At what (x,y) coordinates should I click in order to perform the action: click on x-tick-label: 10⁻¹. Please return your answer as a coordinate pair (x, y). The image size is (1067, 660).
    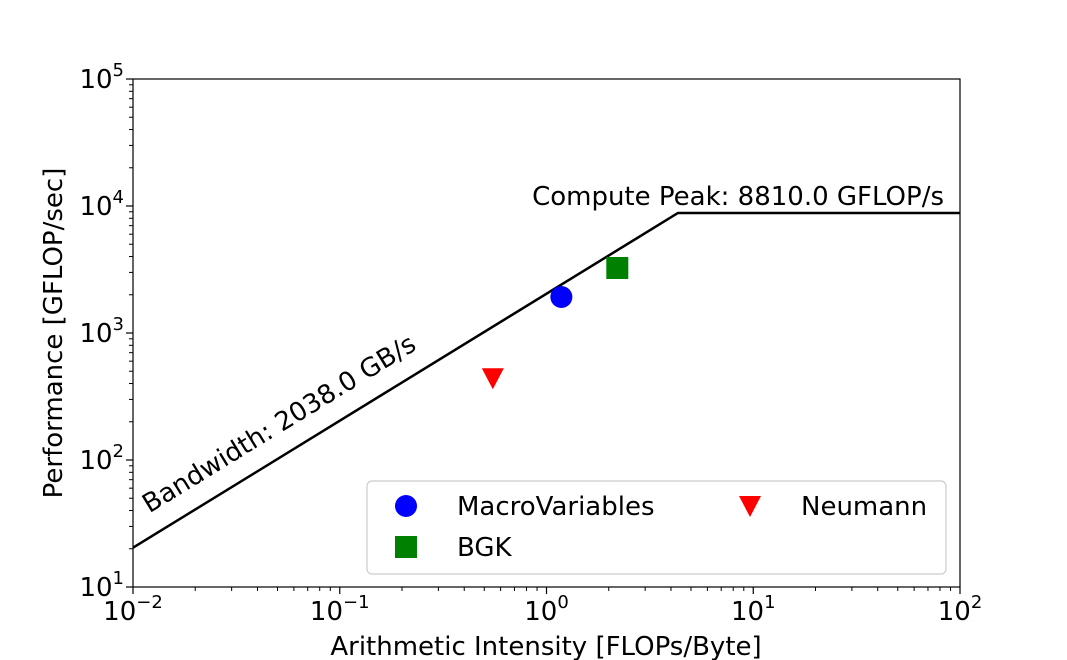
    Looking at the image, I should click on (340, 609).